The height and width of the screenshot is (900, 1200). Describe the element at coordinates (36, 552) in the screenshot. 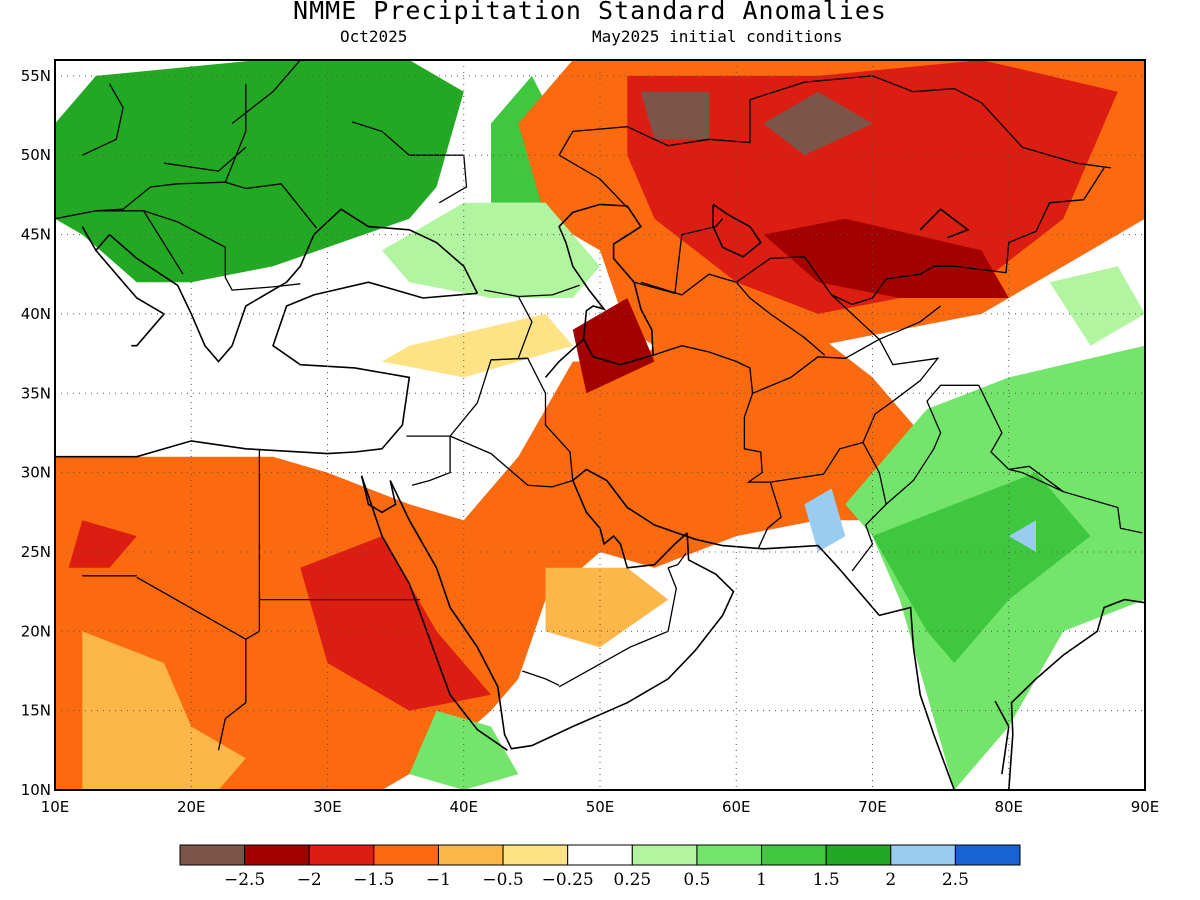

I see `lat-tick-label: 25N` at that location.